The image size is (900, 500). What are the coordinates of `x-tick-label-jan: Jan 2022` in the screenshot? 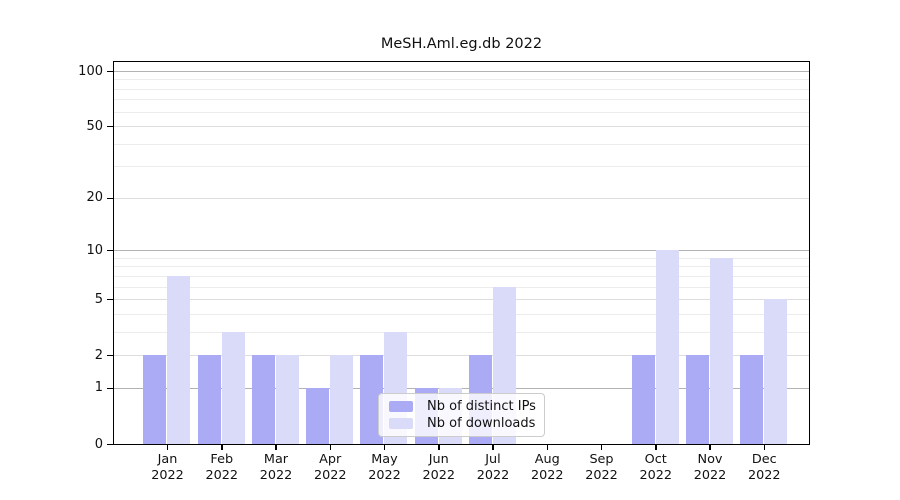 It's located at (168, 467).